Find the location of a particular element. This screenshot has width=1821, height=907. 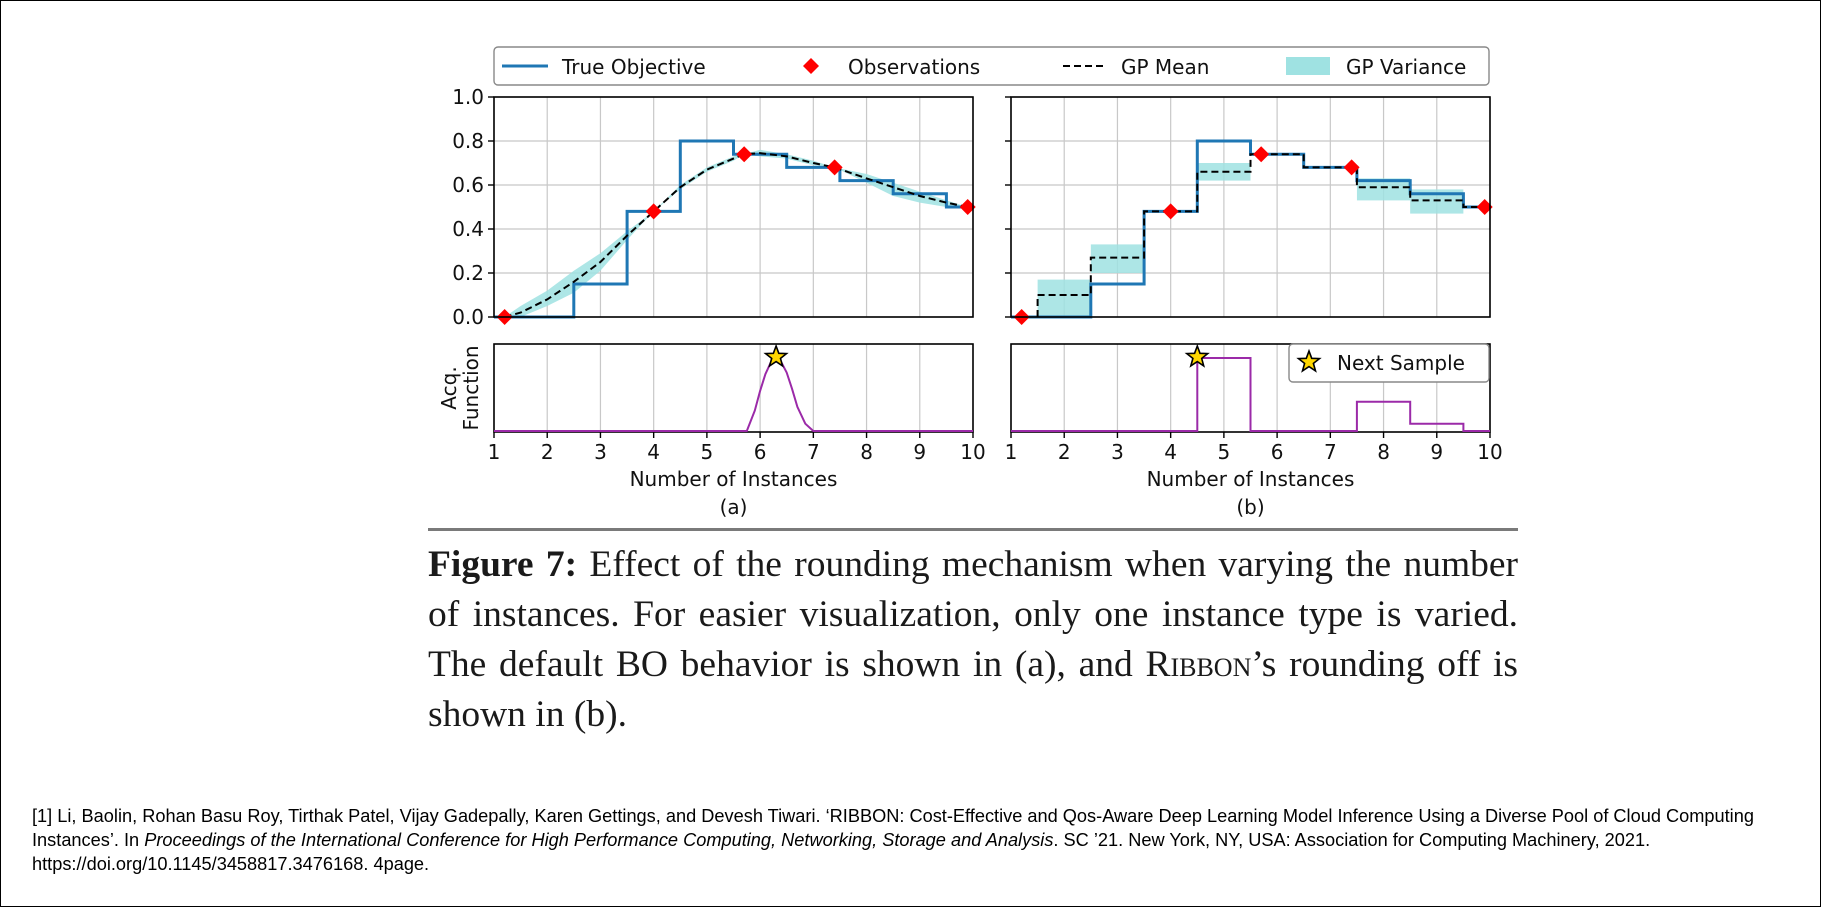

y-tick-label-a: 0.6 is located at coordinates (468, 185).